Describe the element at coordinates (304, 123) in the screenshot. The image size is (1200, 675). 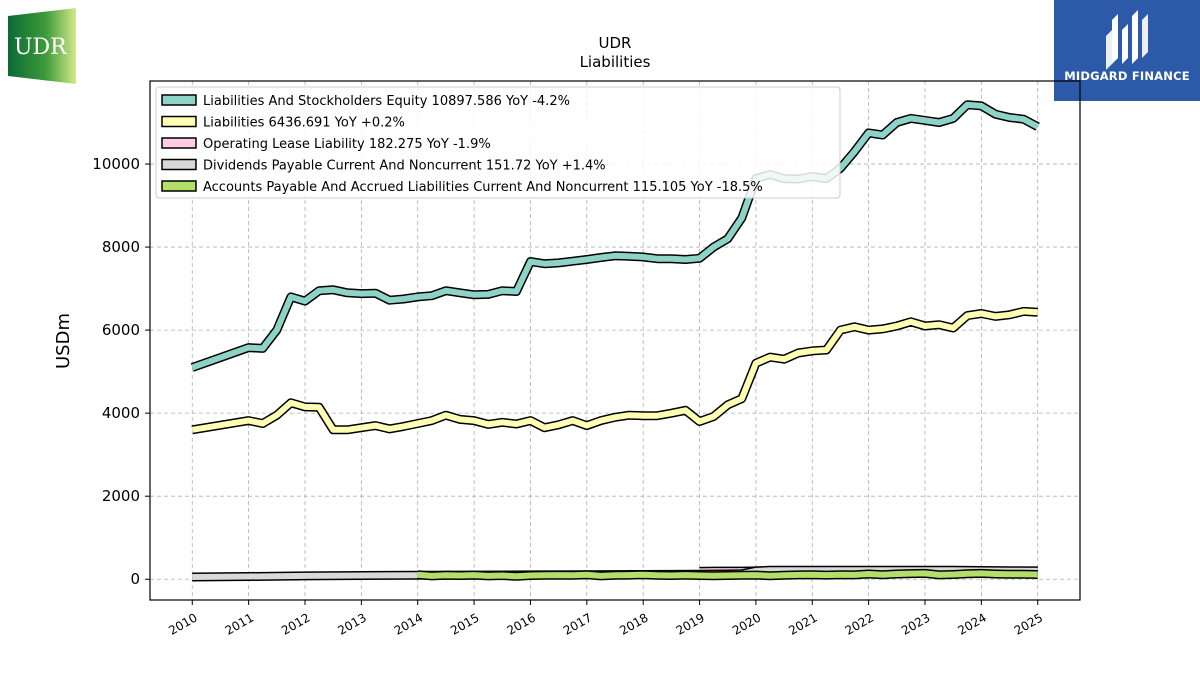
I see `legend-label: Liabilities 6436.691 YoY +0.2%` at that location.